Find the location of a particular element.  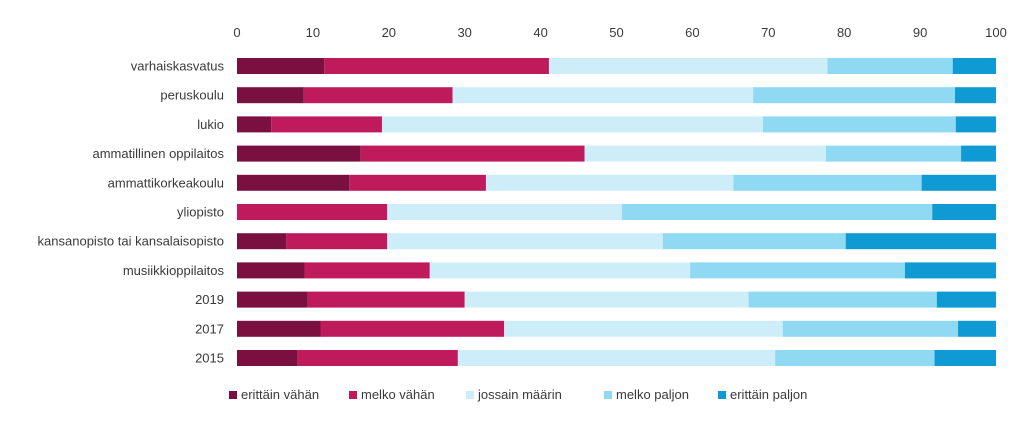

x-tick-label: 10 is located at coordinates (313, 32).